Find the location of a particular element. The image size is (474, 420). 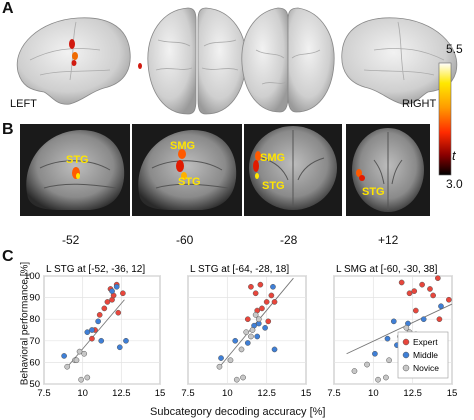

y-tick-label: 100 is located at coordinates (32, 276).